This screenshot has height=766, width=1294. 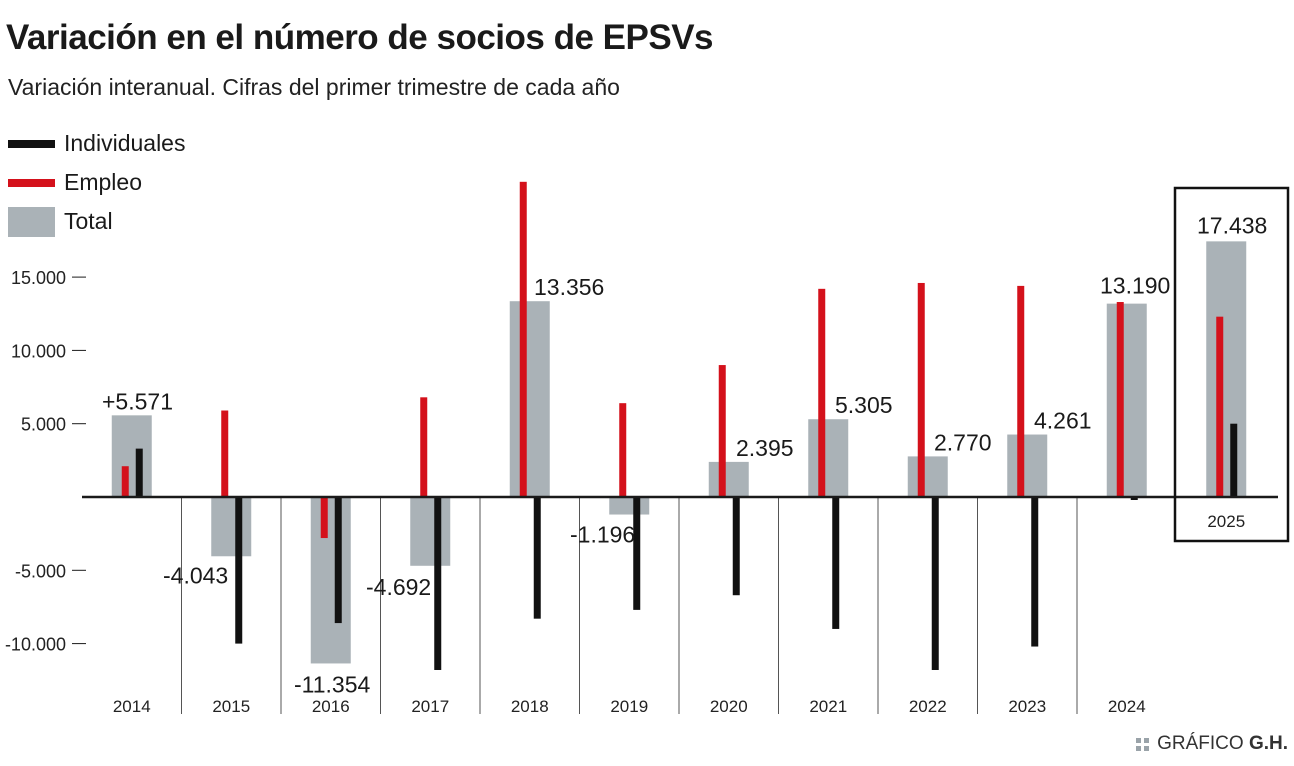 What do you see at coordinates (928, 706) in the screenshot?
I see `x-tick-label-2022: 2022` at bounding box center [928, 706].